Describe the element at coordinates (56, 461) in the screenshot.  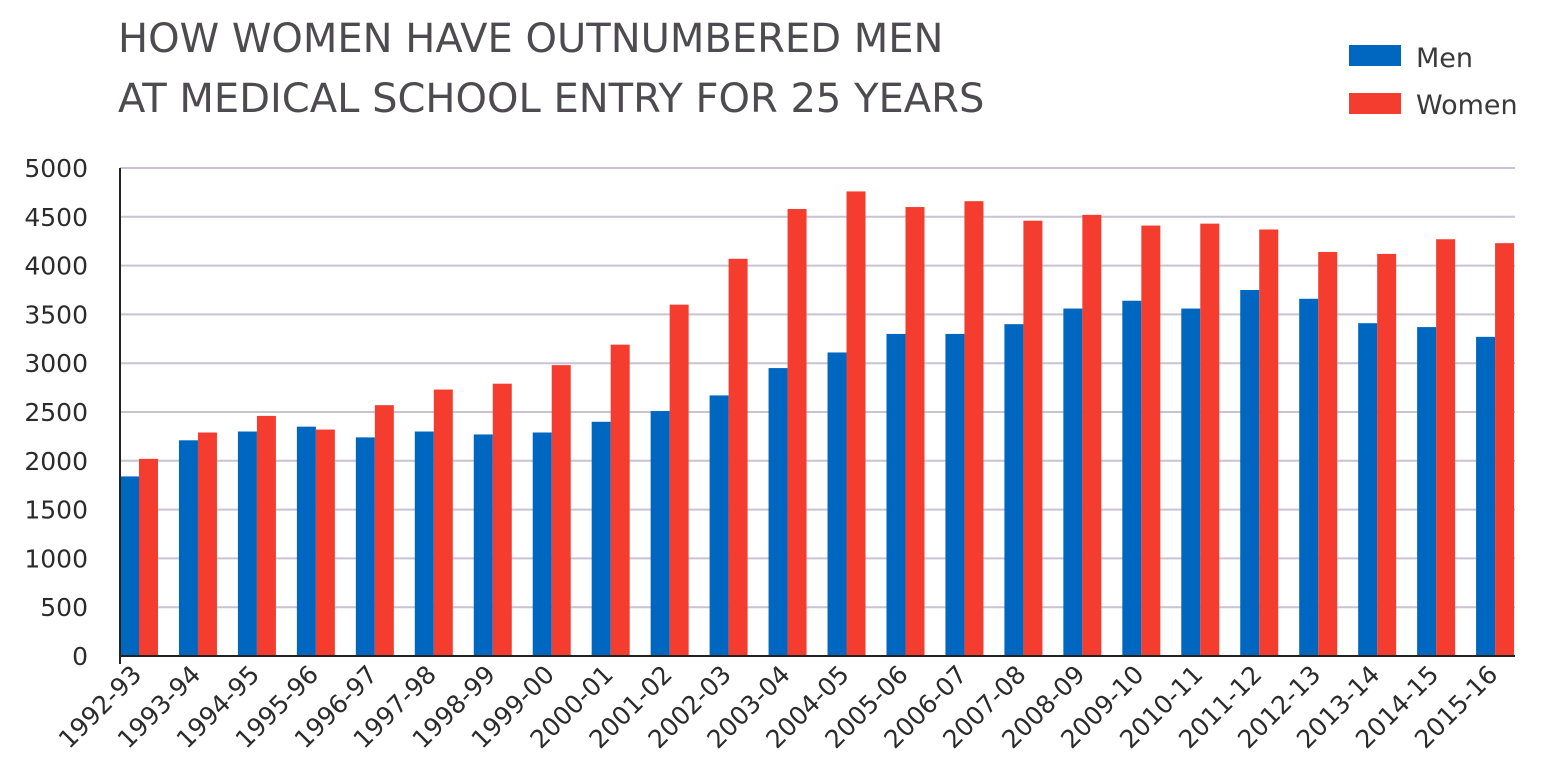
I see `y-tick-label: 2000` at that location.